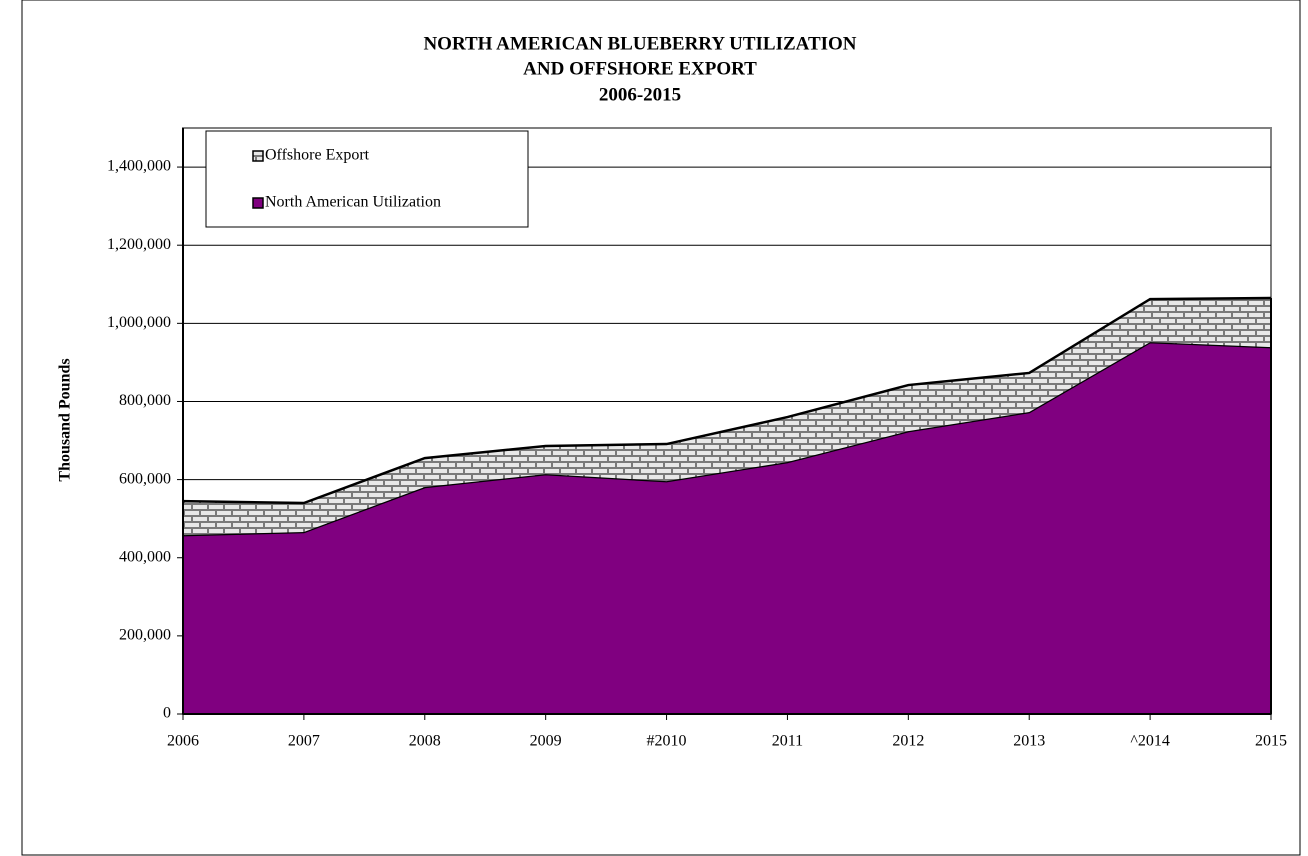 This screenshot has height=856, width=1308. What do you see at coordinates (908, 741) in the screenshot?
I see `x-tick-label: 2012` at bounding box center [908, 741].